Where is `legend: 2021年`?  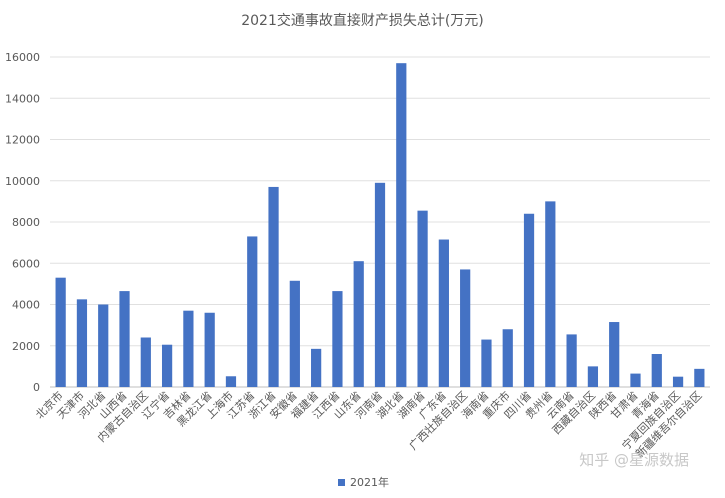
legend: 2021年 is located at coordinates (363, 482).